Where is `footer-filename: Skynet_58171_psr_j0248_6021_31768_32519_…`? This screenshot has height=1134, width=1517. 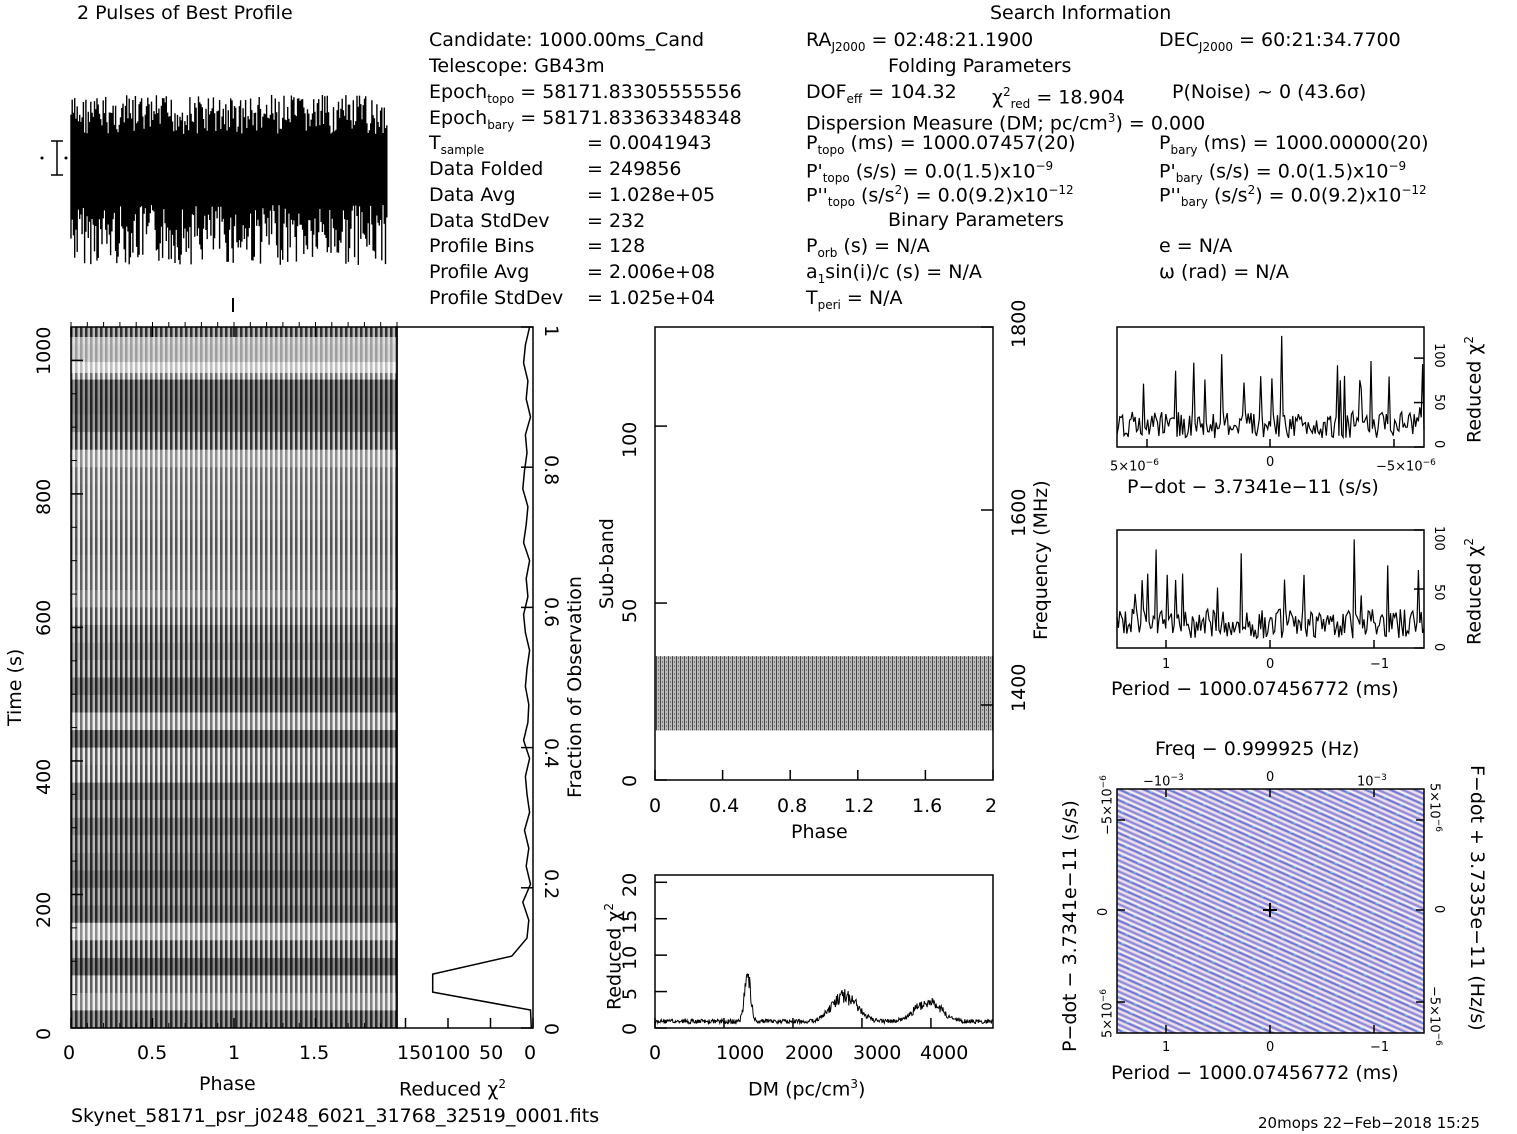 footer-filename: Skynet_58171_psr_j0248_6021_31768_32519_… is located at coordinates (335, 1116).